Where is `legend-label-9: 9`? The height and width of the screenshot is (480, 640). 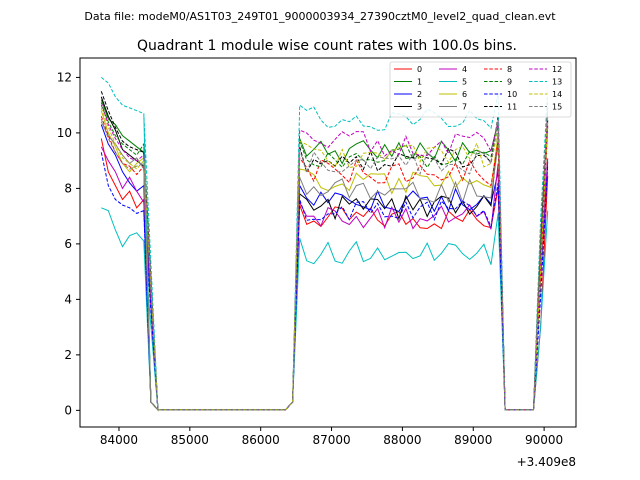
legend-label-9: 9 is located at coordinates (509, 82).